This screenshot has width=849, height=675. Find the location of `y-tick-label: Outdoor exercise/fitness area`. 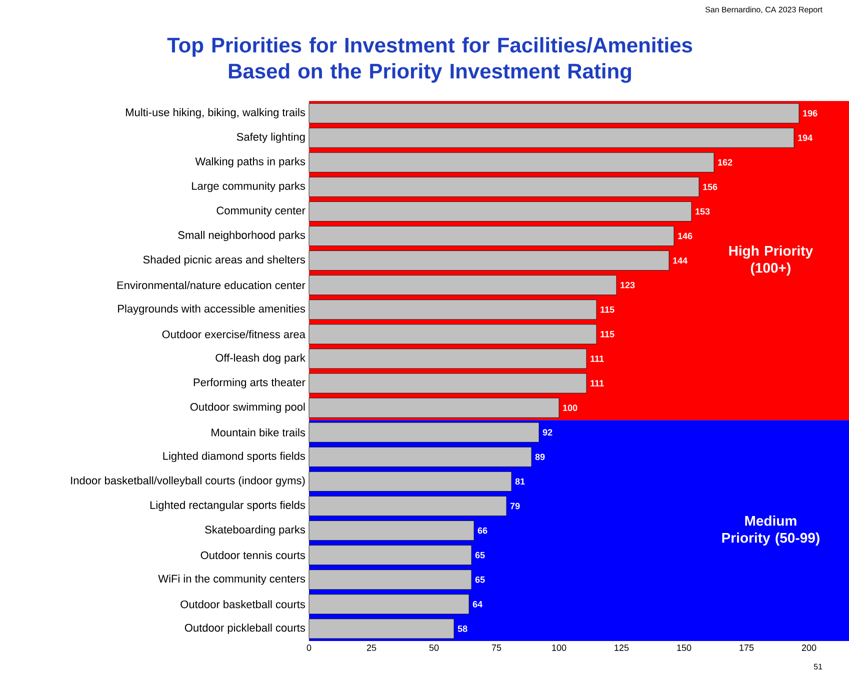

y-tick-label: Outdoor exercise/fitness area is located at coordinates (234, 334).